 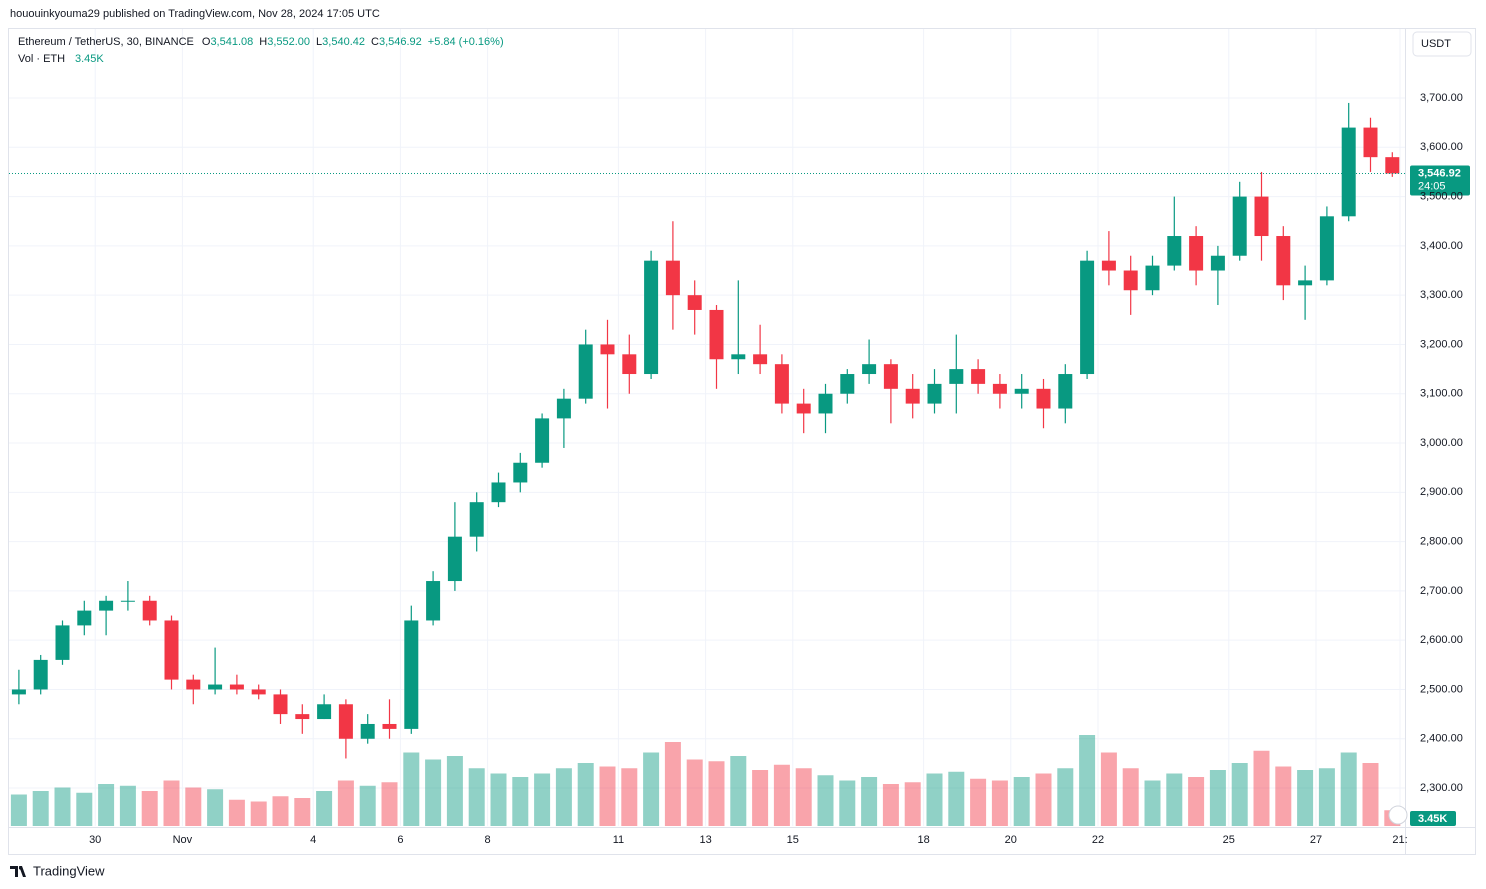 I want to click on x-tick-label: 20, so click(x=1011, y=840).